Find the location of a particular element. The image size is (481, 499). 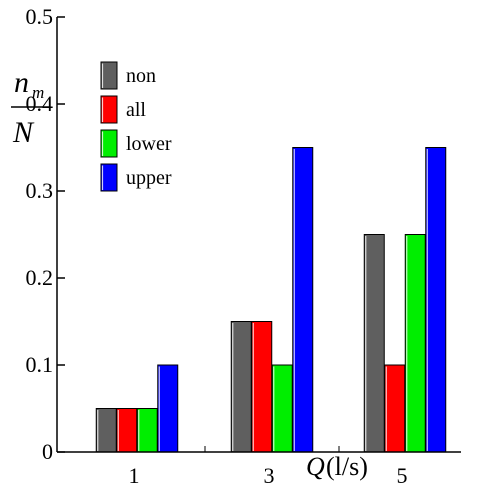

legend-item-non: non is located at coordinates (128, 75).